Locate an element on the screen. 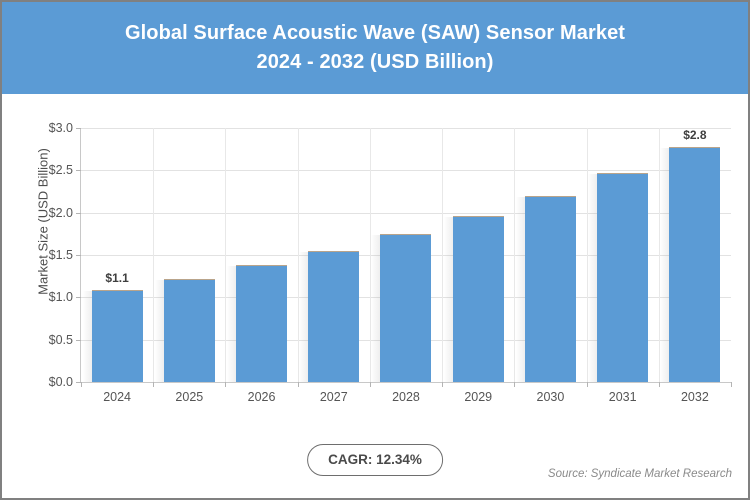  bar-group: 2027 is located at coordinates (334, 266).